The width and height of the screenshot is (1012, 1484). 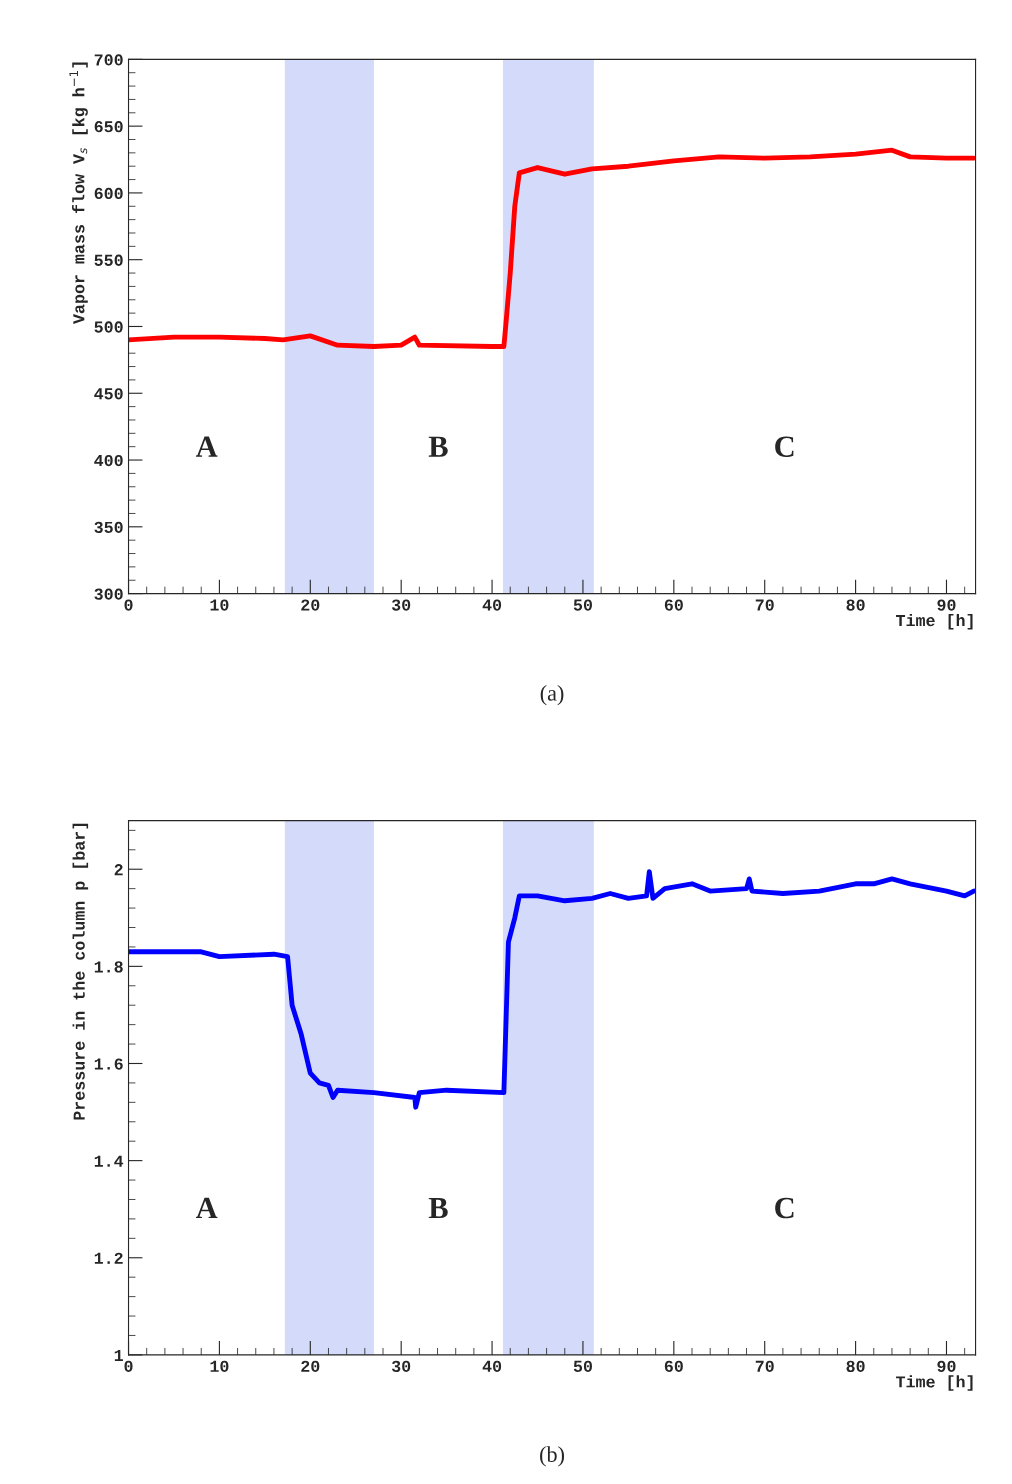 I want to click on y-tick-label: 650, so click(x=108, y=127).